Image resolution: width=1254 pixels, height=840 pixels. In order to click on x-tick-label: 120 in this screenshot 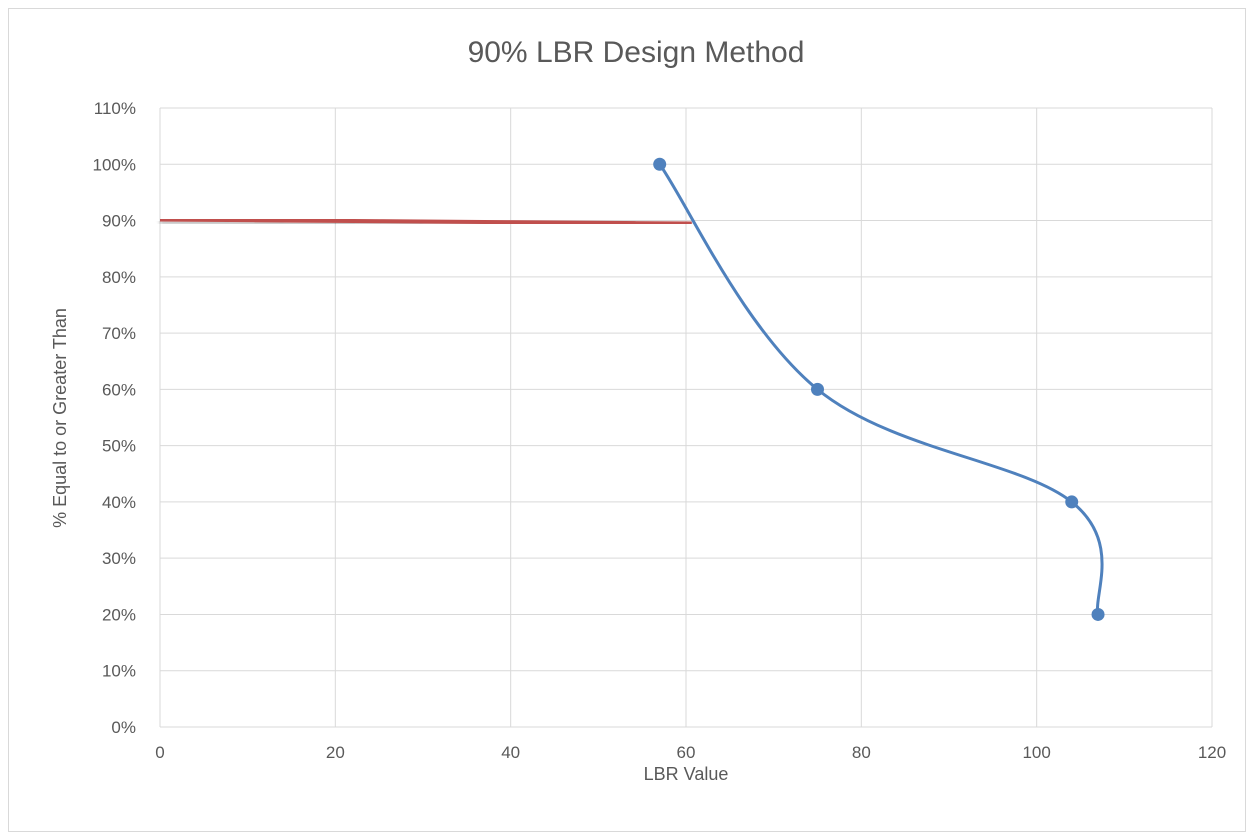, I will do `click(1212, 752)`.